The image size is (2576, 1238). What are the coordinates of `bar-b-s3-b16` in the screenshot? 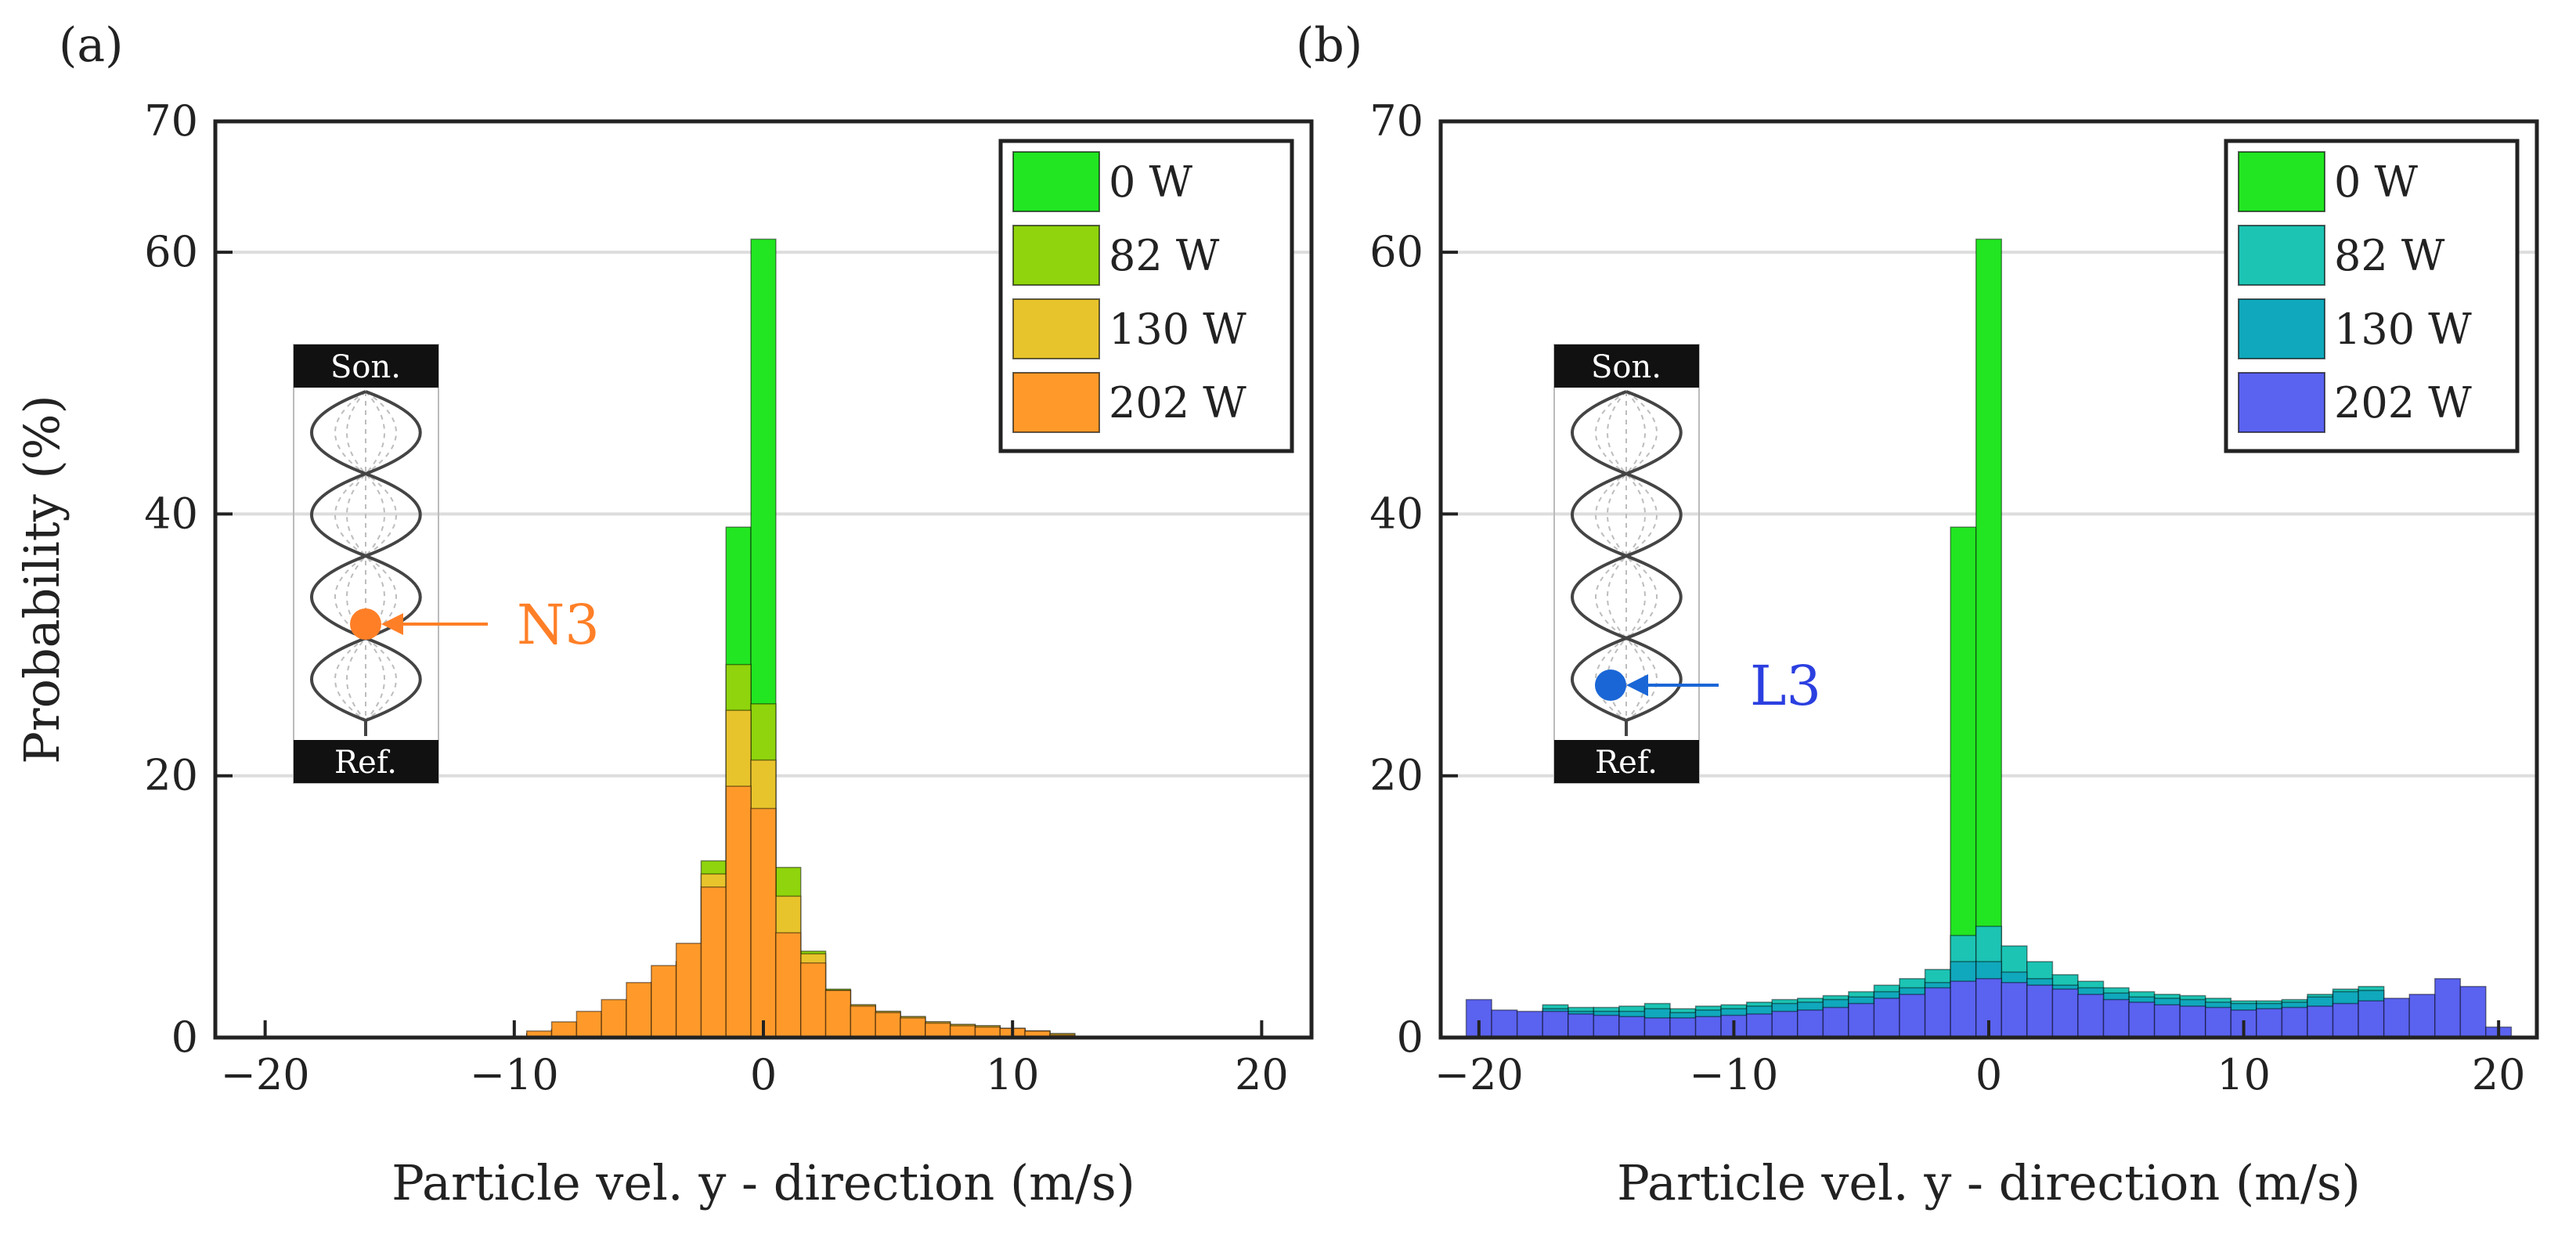 It's located at (1887, 1018).